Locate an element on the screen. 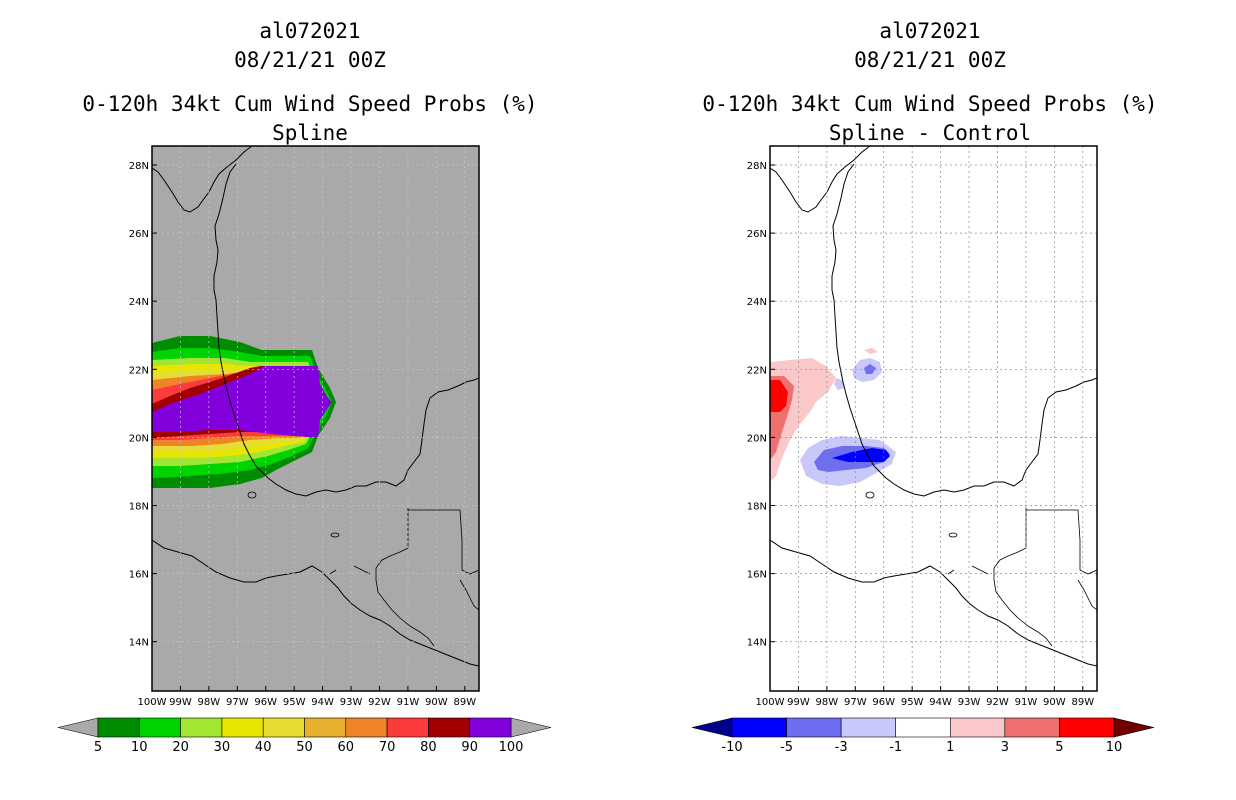 The image size is (1236, 800). lat-tick-label: 22N is located at coordinates (757, 370).